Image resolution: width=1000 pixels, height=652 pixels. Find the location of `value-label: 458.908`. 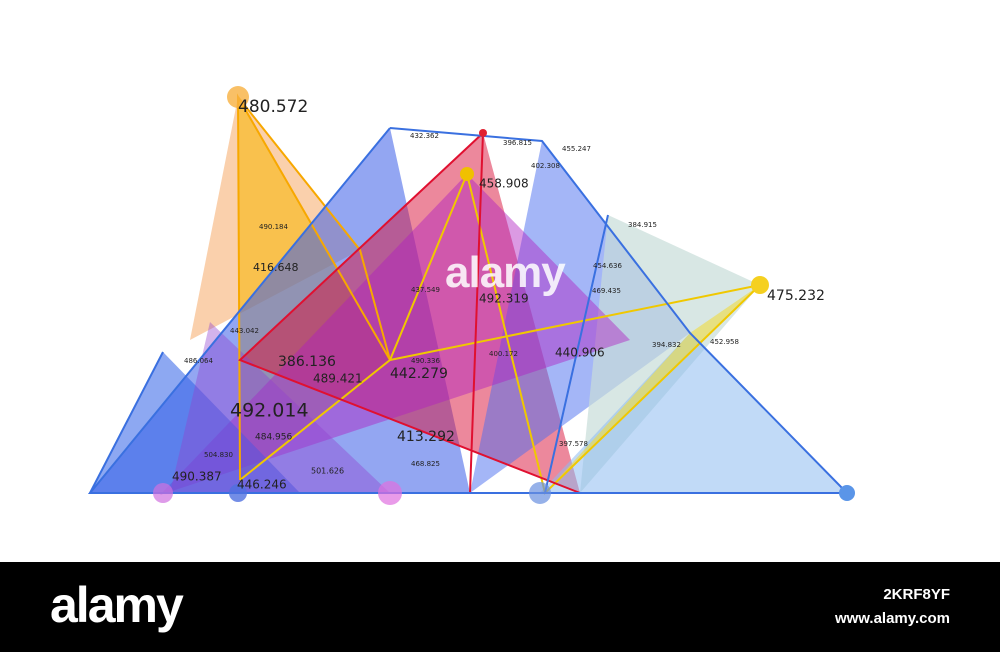

value-label: 458.908 is located at coordinates (504, 184).